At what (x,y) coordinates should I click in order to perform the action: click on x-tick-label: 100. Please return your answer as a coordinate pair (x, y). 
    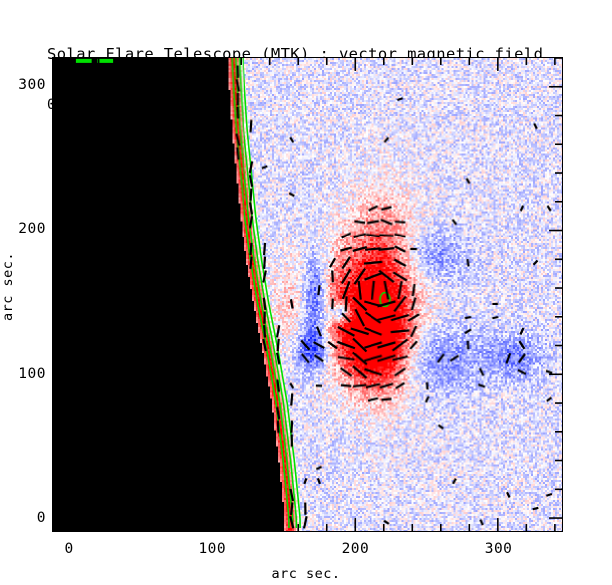
    Looking at the image, I should click on (212, 549).